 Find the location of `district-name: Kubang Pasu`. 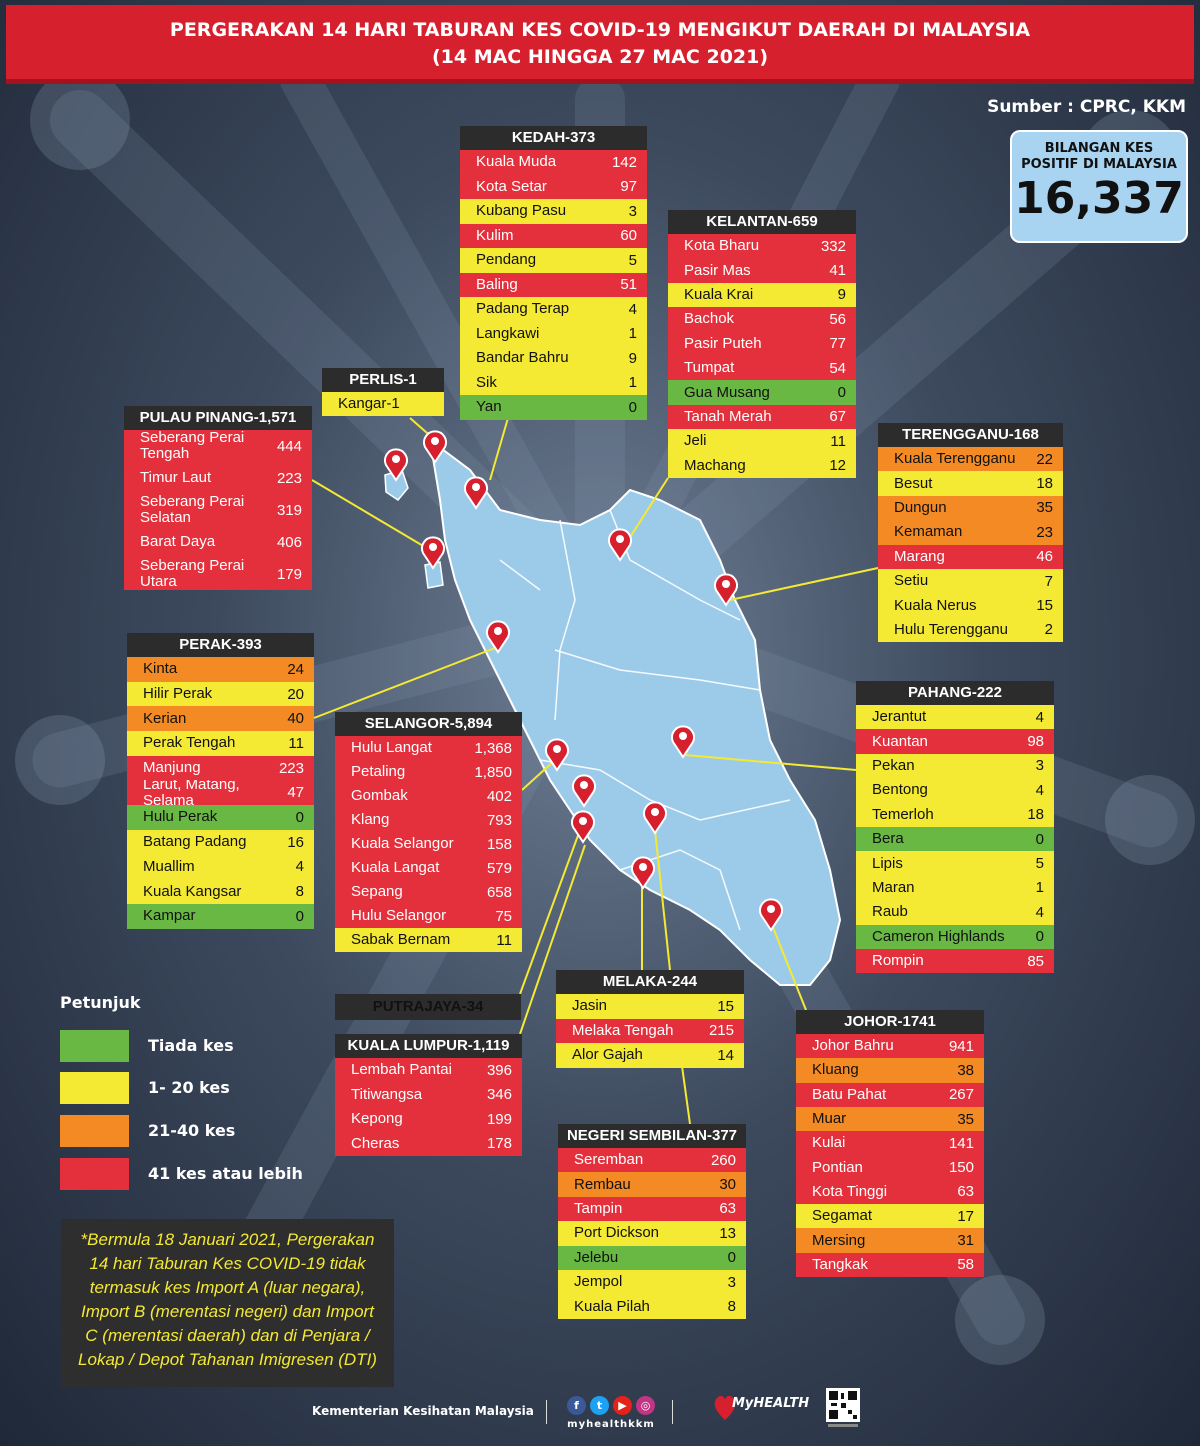

district-name: Kubang Pasu is located at coordinates (521, 211).